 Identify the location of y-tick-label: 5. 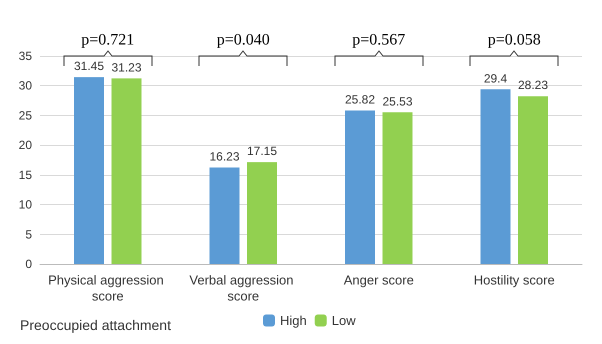
(28, 234).